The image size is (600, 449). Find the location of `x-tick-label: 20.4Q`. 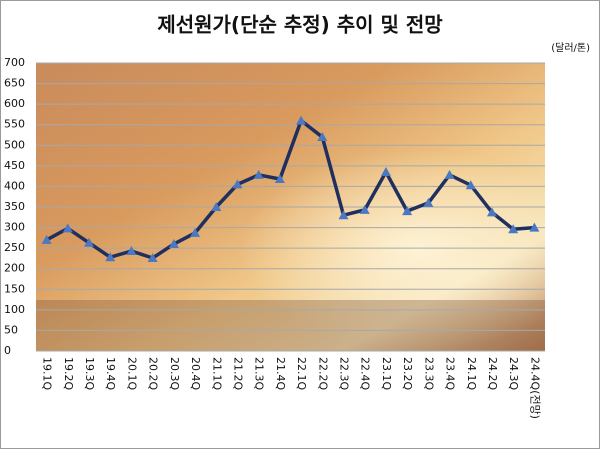

x-tick-label: 20.4Q is located at coordinates (195, 373).